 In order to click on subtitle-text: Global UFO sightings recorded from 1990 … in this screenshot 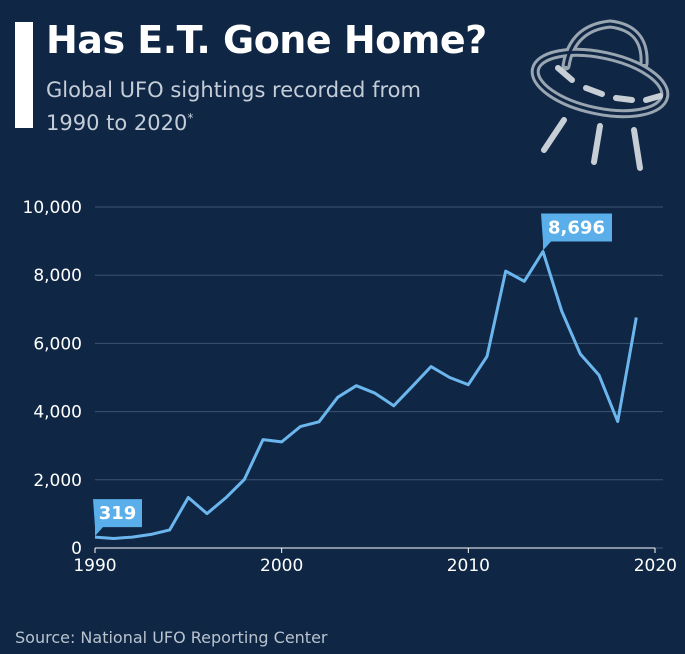, I will do `click(233, 106)`.